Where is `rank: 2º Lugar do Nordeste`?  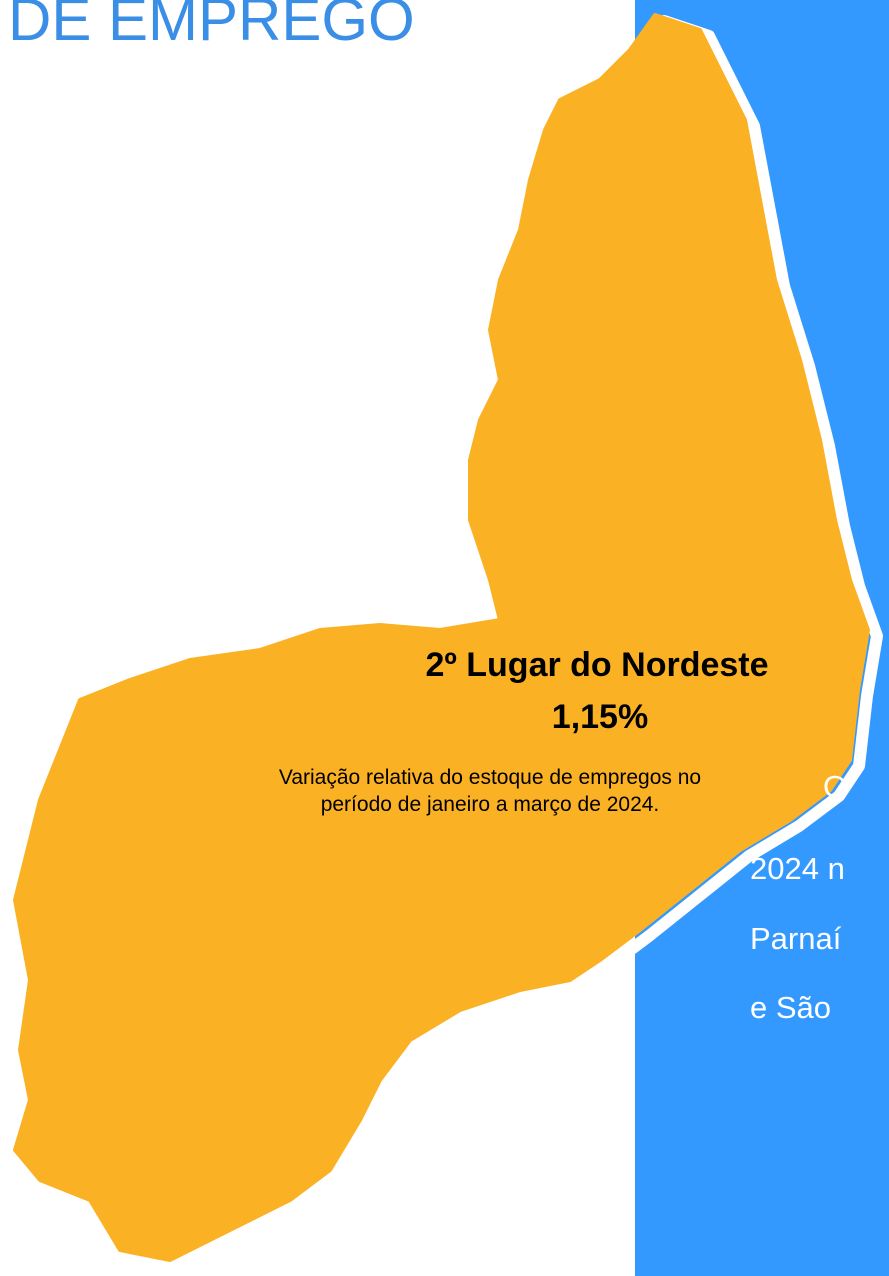 rank: 2º Lugar do Nordeste is located at coordinates (596, 665).